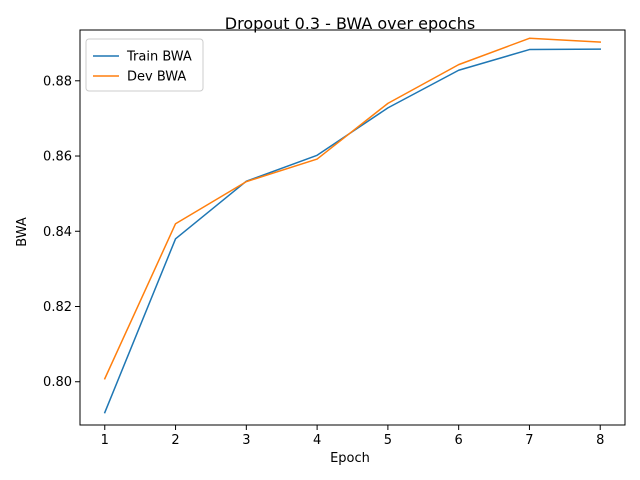  Describe the element at coordinates (57, 232) in the screenshot. I see `y-tick-label: 0.84` at that location.